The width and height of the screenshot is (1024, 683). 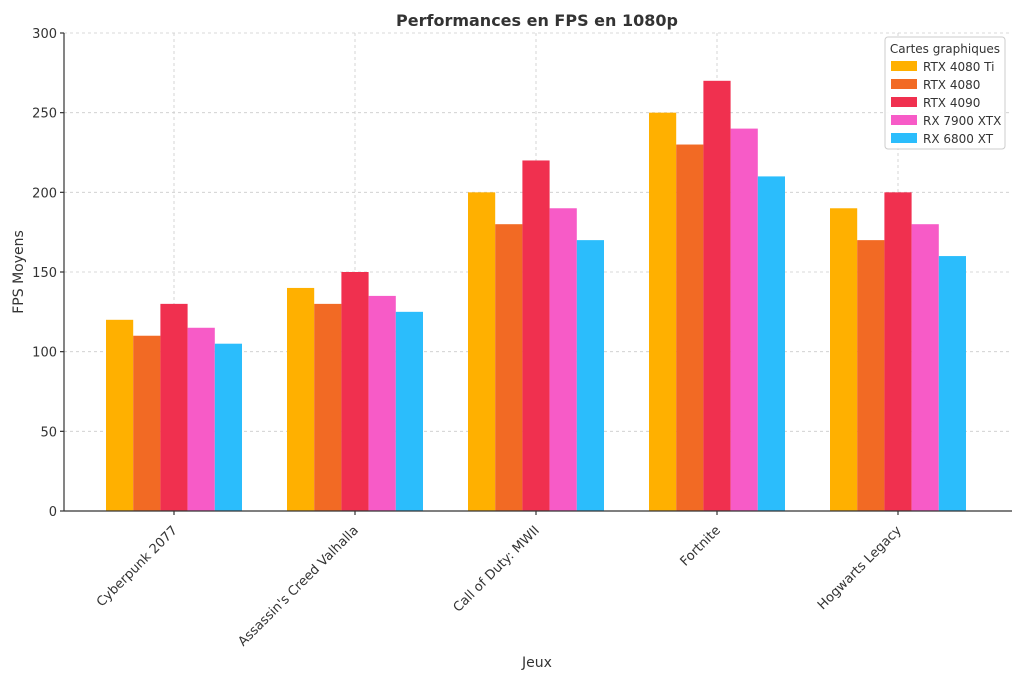 I want to click on y-axis-ticks: 0 50 100 150 200 250 300, so click(x=48, y=273).